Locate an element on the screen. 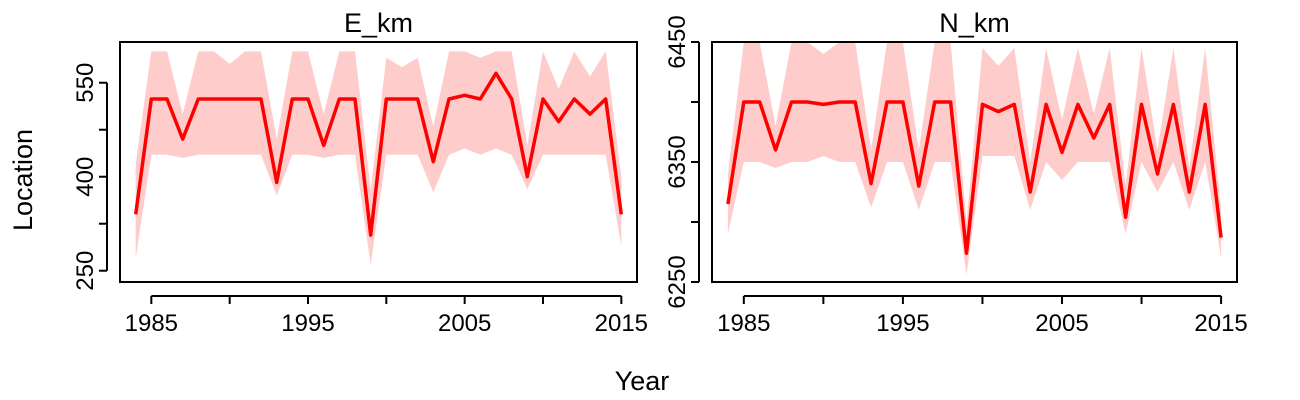 This screenshot has width=1300, height=400. y-tick-label: 6250 is located at coordinates (677, 281).